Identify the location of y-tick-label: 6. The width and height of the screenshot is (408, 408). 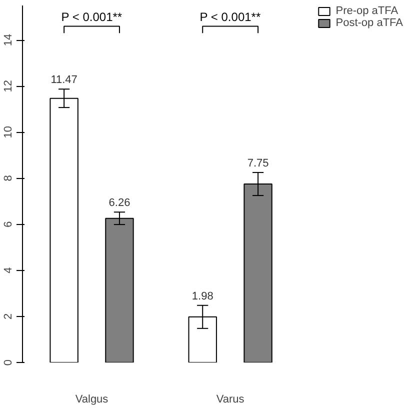
(8, 224).